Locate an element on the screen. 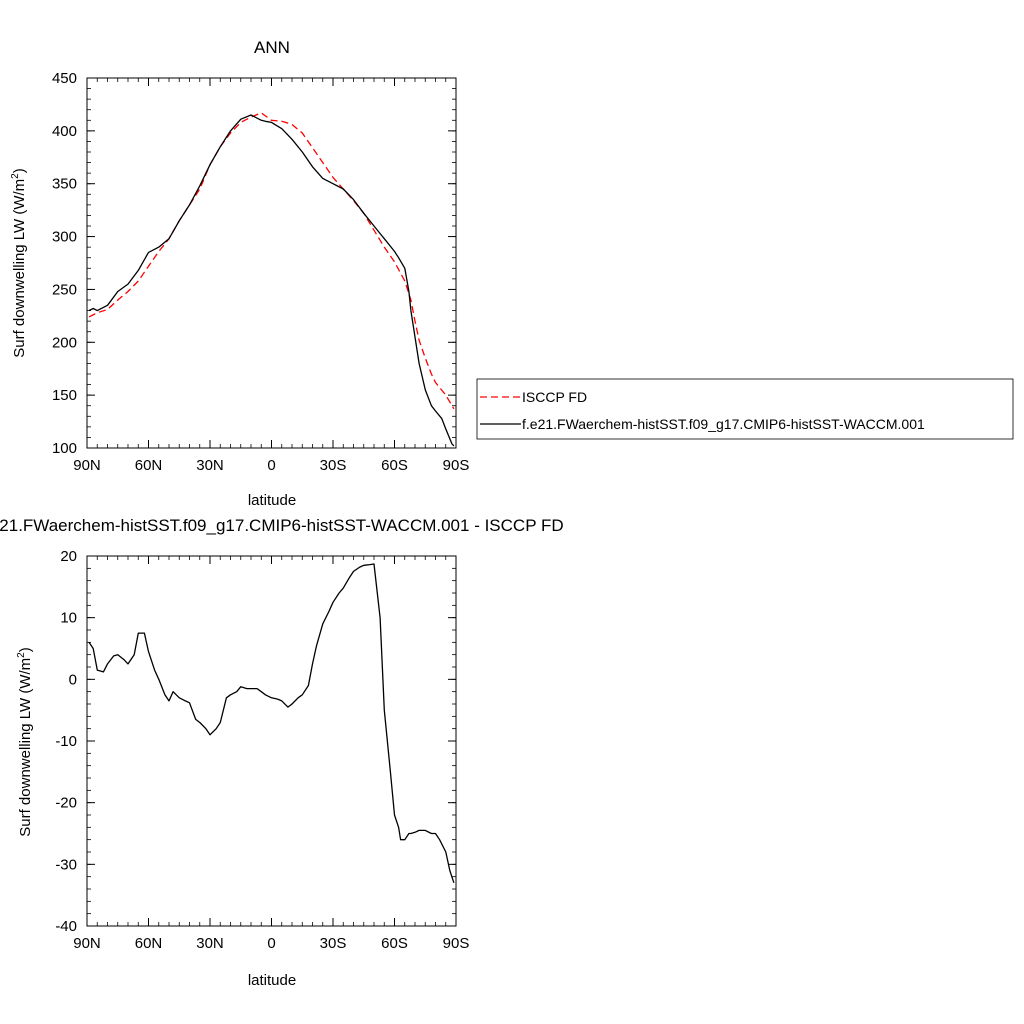 The image size is (1024, 1024). y-tick-label: -30 is located at coordinates (66, 864).